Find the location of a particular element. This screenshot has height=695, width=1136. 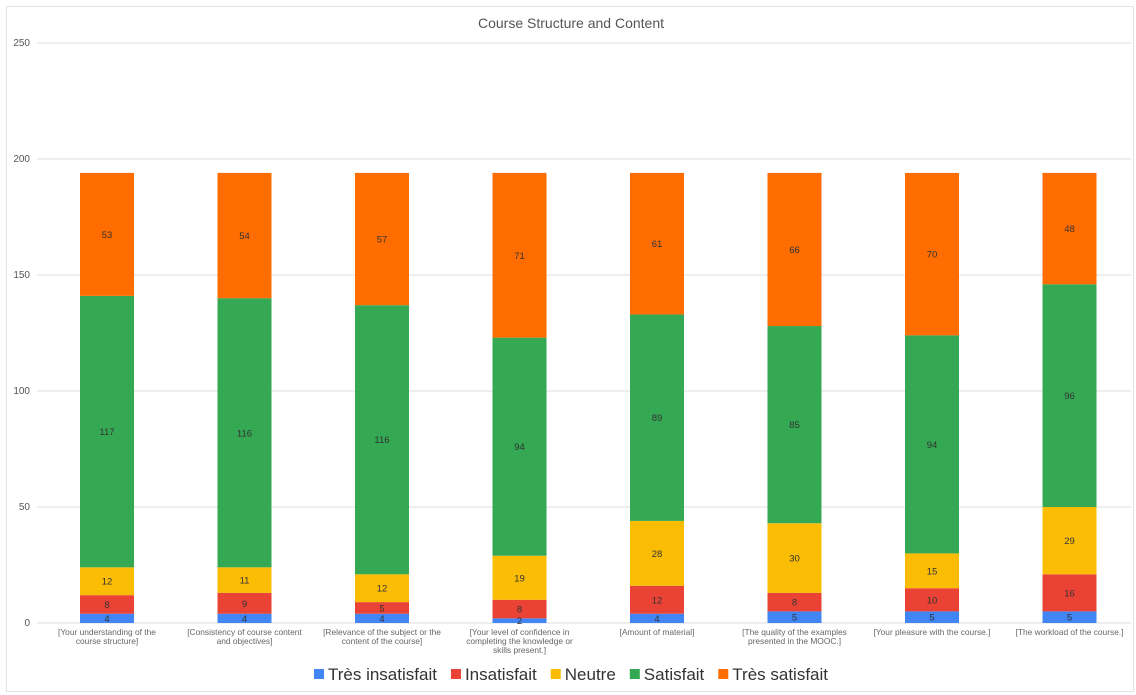

legend-label: Satisfait is located at coordinates (674, 674).